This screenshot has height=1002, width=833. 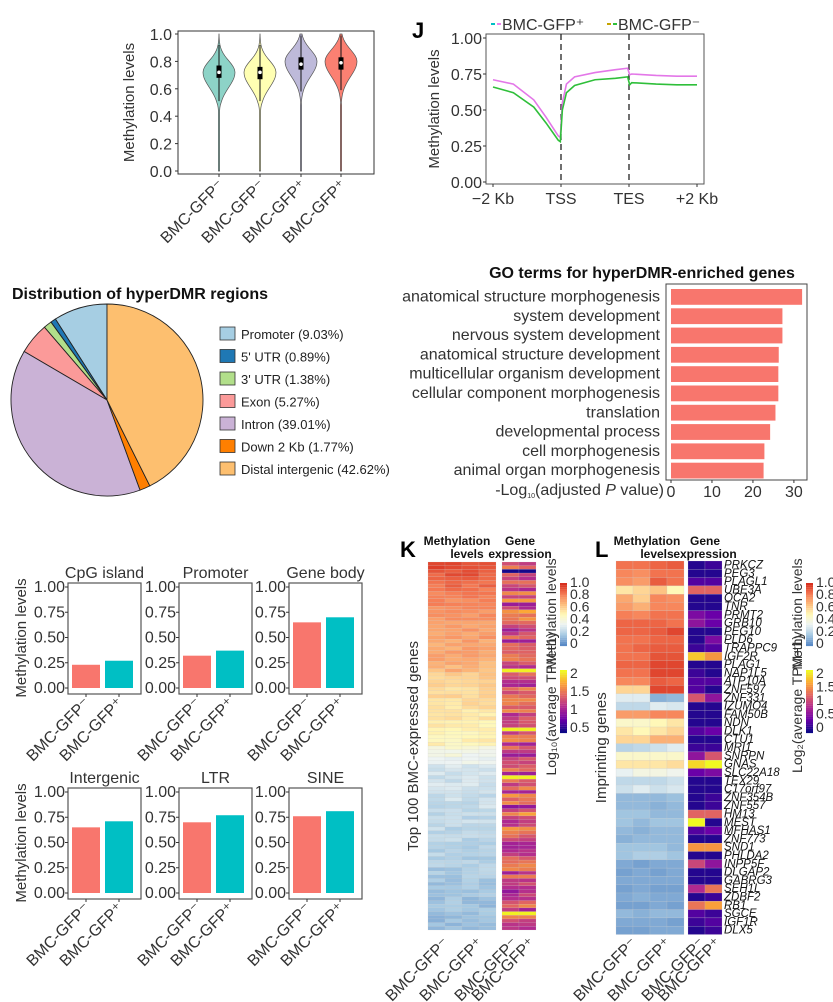 I want to click on panel-frame, so click(x=215, y=638).